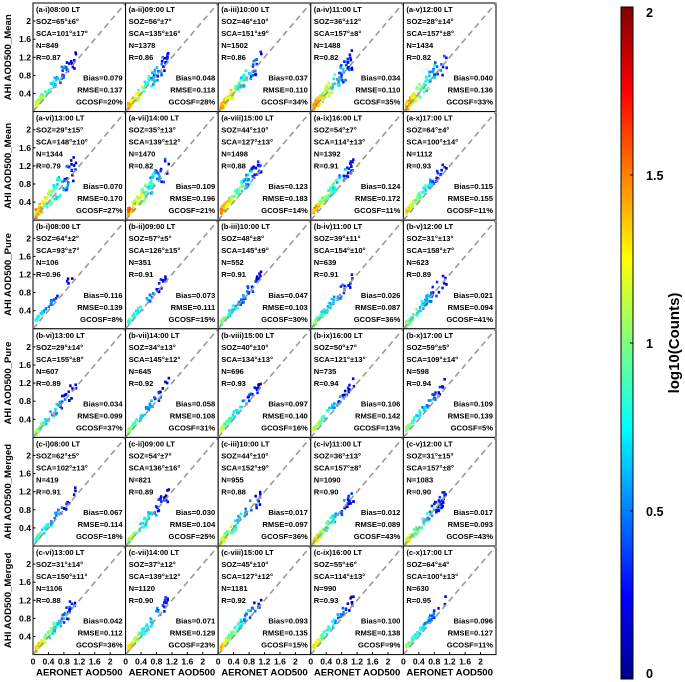 Image resolution: width=685 pixels, height=682 pixels. What do you see at coordinates (25, 510) in the screenshot?
I see `y-tick-label: 0.8` at bounding box center [25, 510].